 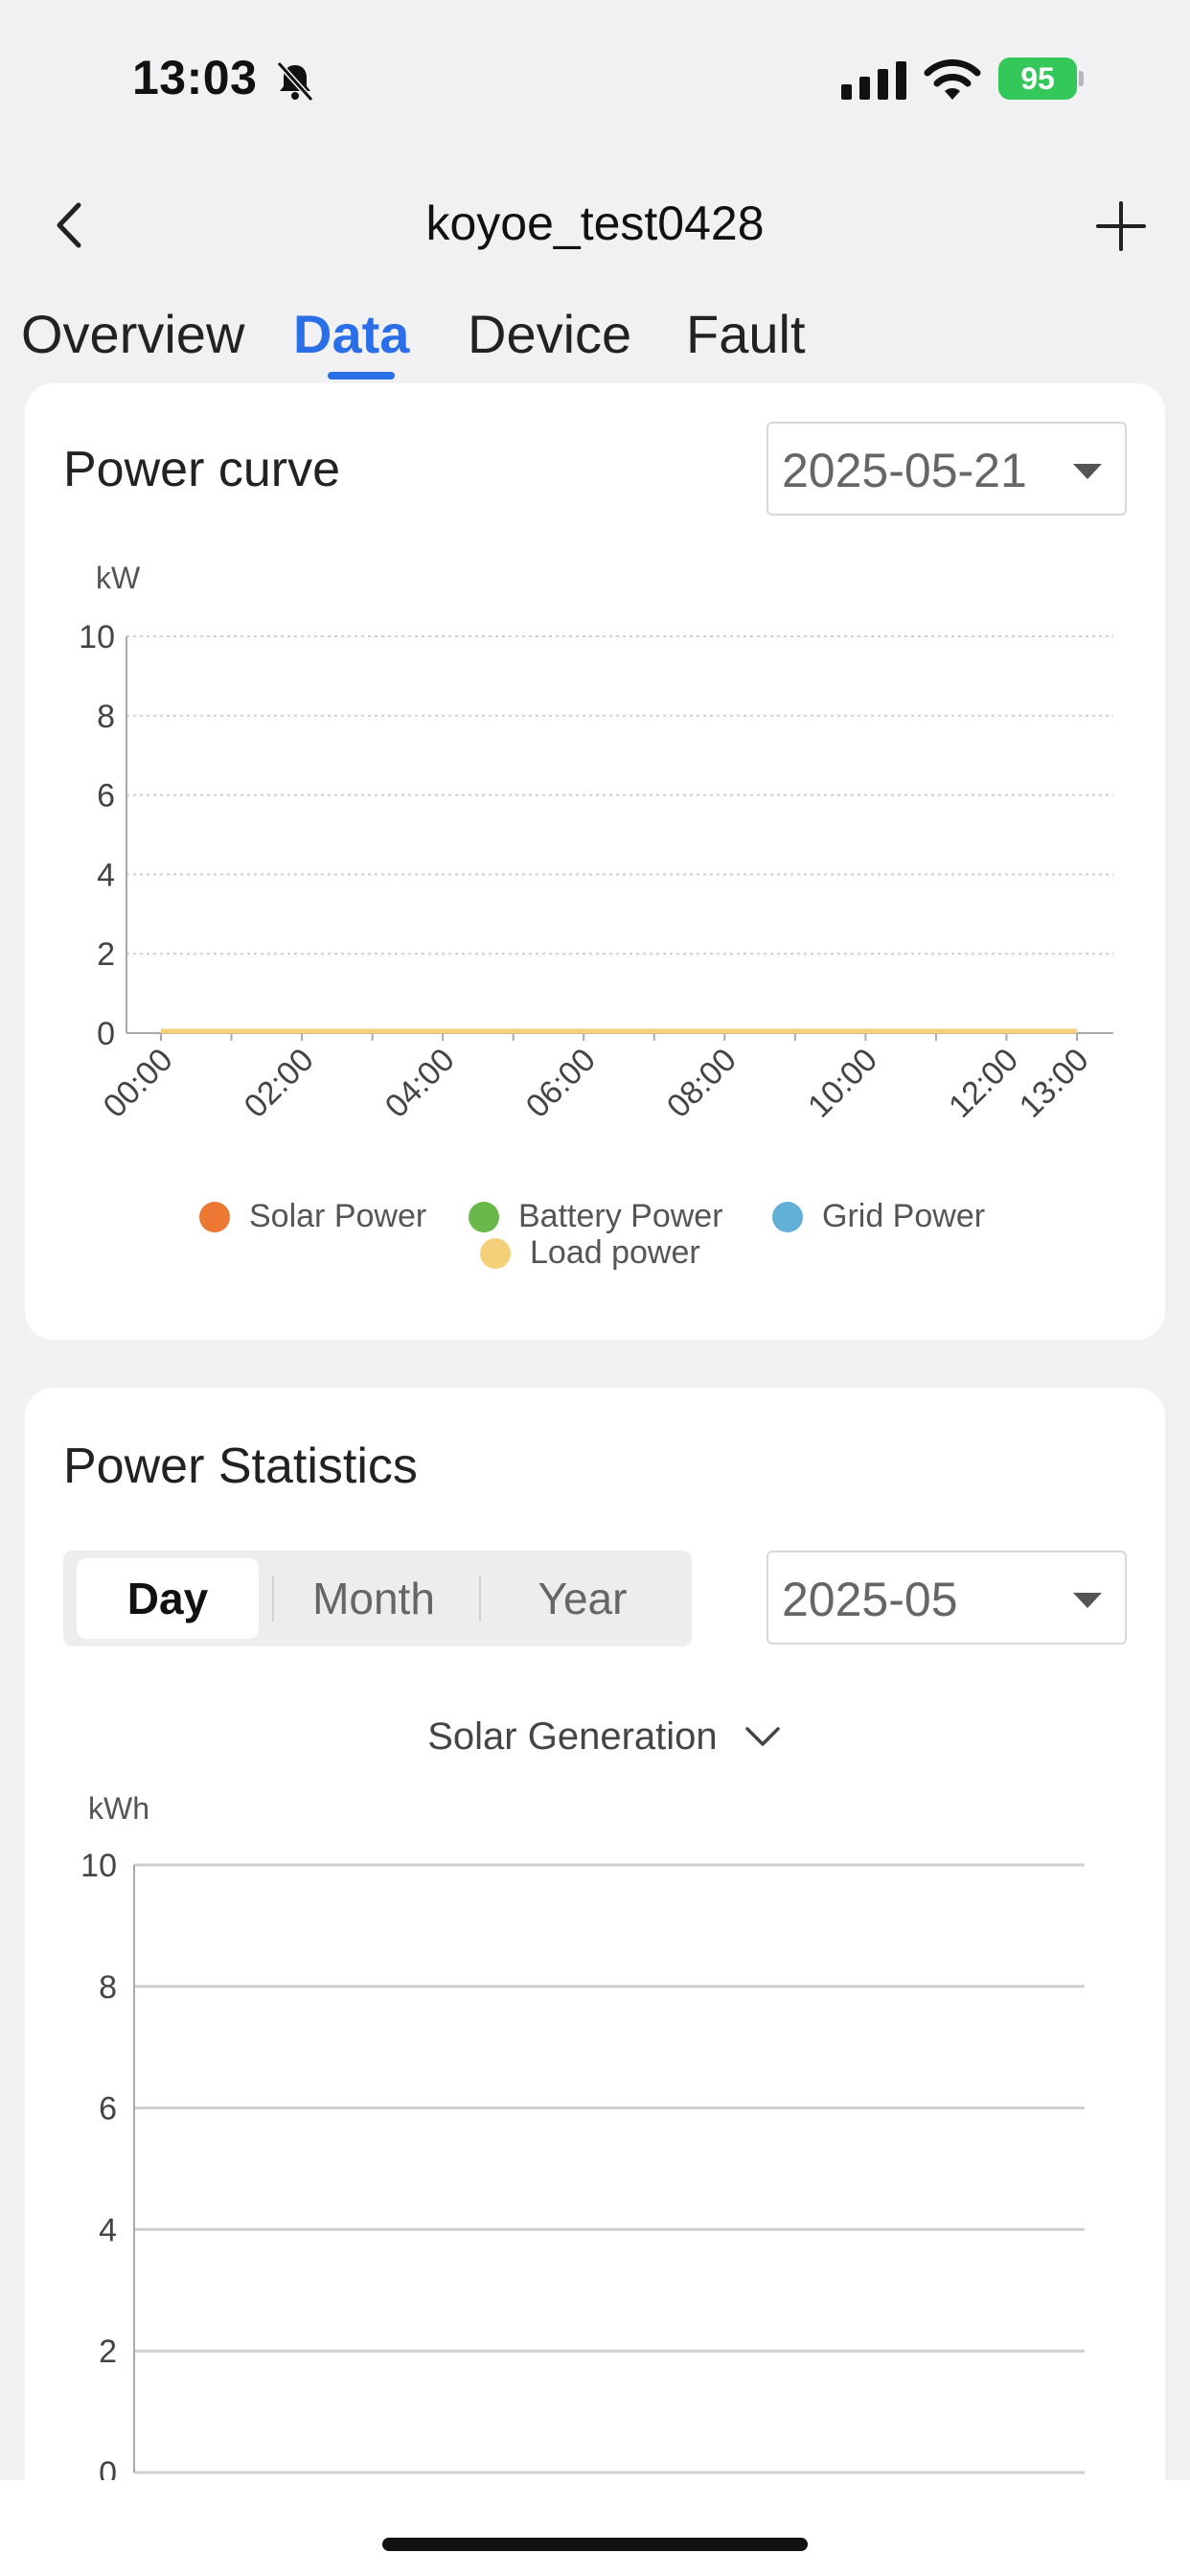 What do you see at coordinates (420, 1084) in the screenshot?
I see `x-tick-label: 04:00` at bounding box center [420, 1084].